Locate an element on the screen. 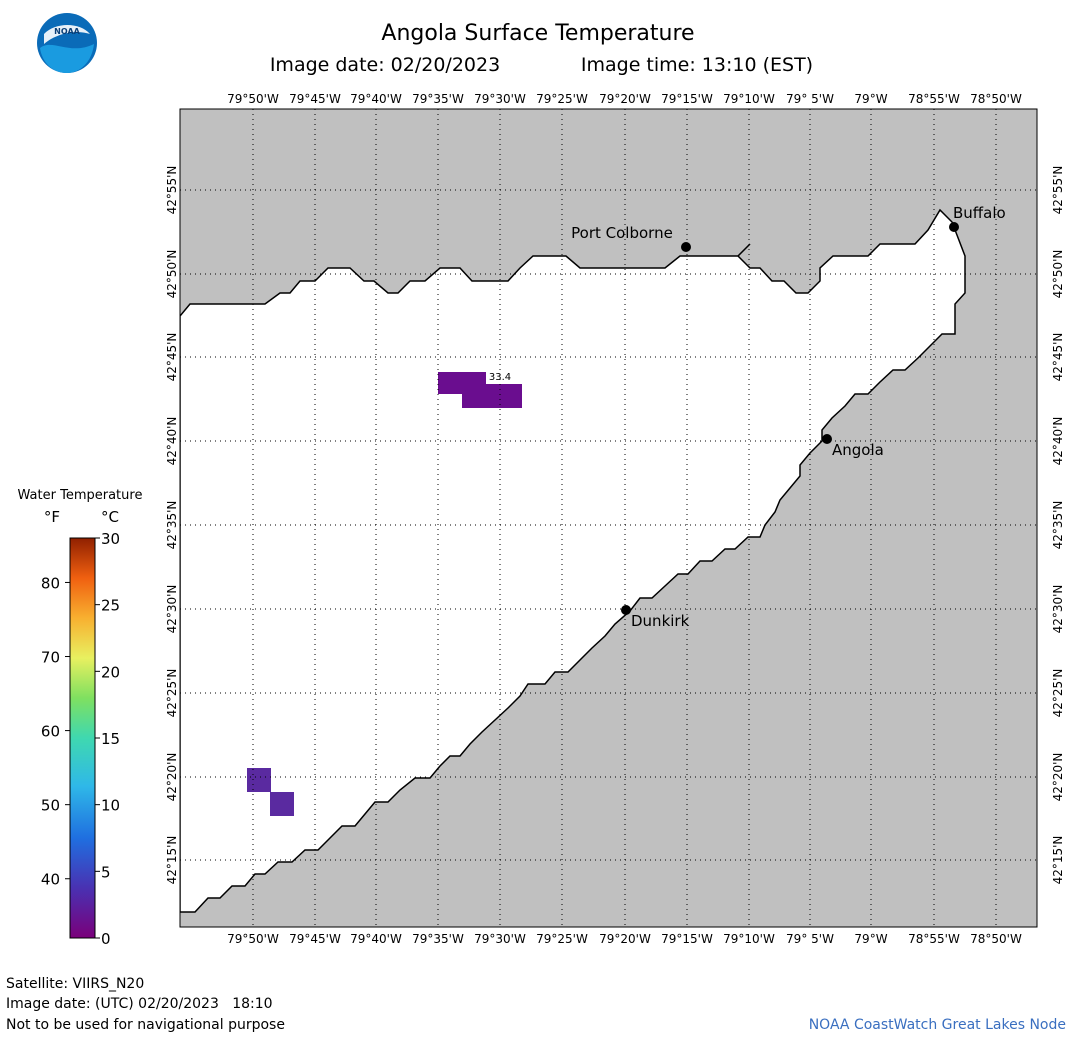 This screenshot has width=1078, height=1043. city-label: Buffalo is located at coordinates (979, 213).